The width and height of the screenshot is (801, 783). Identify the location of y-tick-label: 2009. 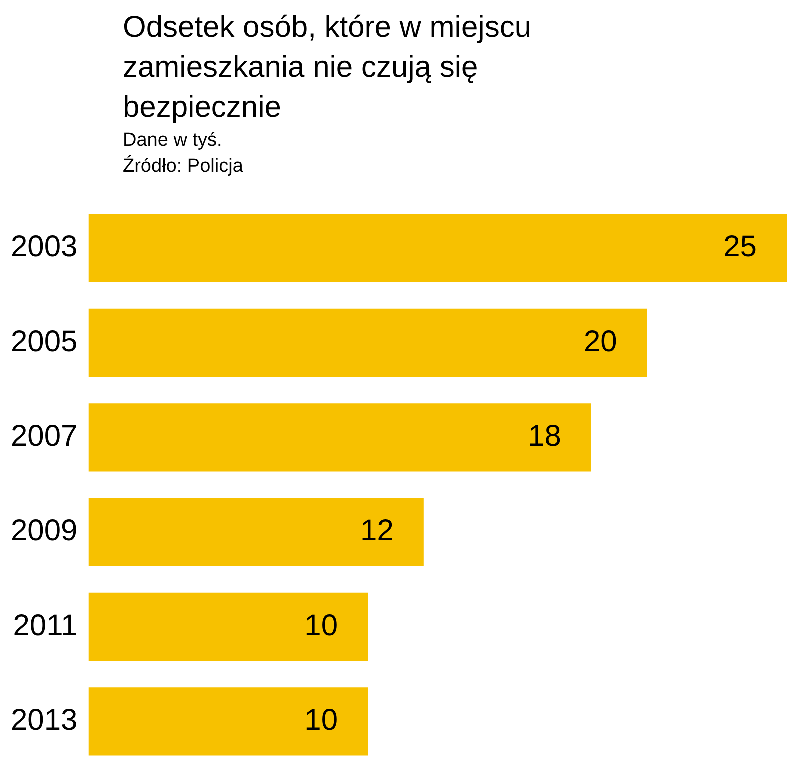
(44, 531).